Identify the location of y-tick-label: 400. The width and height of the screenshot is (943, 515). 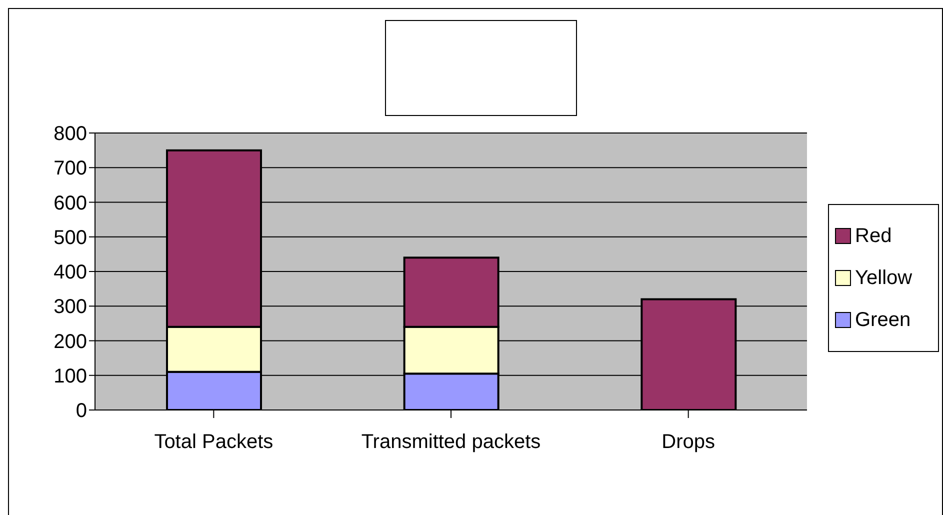
(70, 273).